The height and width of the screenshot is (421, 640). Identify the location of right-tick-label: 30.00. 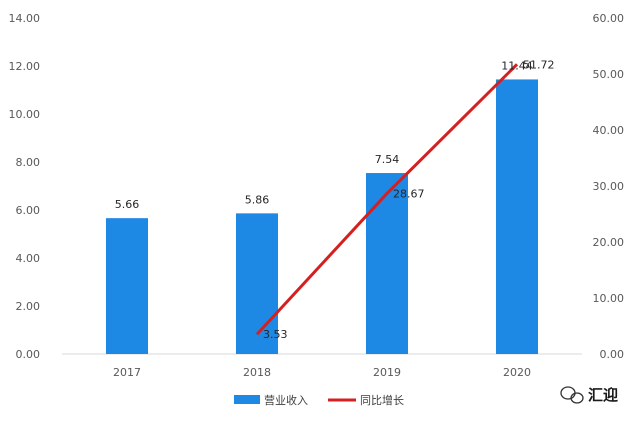
(609, 186).